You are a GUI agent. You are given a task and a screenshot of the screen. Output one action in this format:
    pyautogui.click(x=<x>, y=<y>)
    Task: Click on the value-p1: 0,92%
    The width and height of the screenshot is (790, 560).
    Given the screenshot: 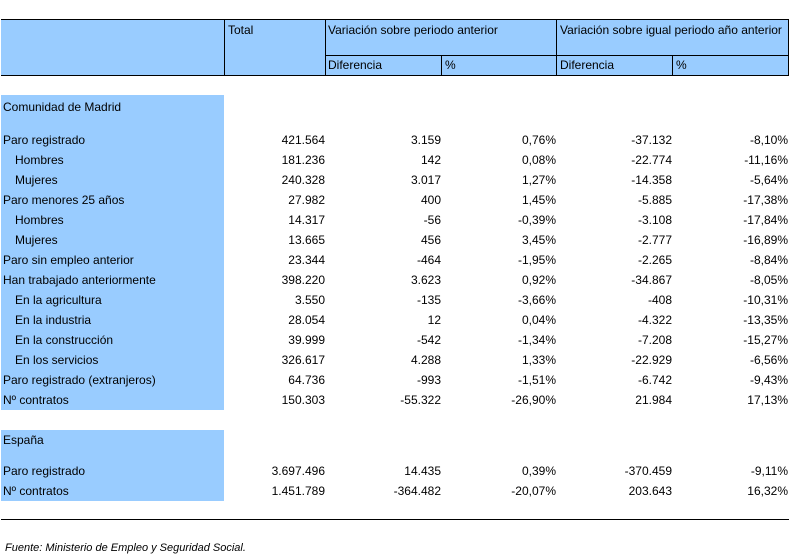 What is the action you would take?
    pyautogui.click(x=538, y=280)
    